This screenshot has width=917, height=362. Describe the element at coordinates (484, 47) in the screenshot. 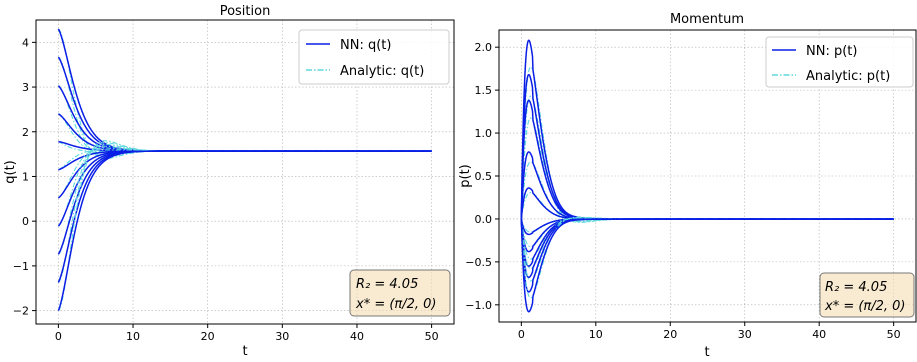

I see `momentum-ytick-label: 2.0` at that location.